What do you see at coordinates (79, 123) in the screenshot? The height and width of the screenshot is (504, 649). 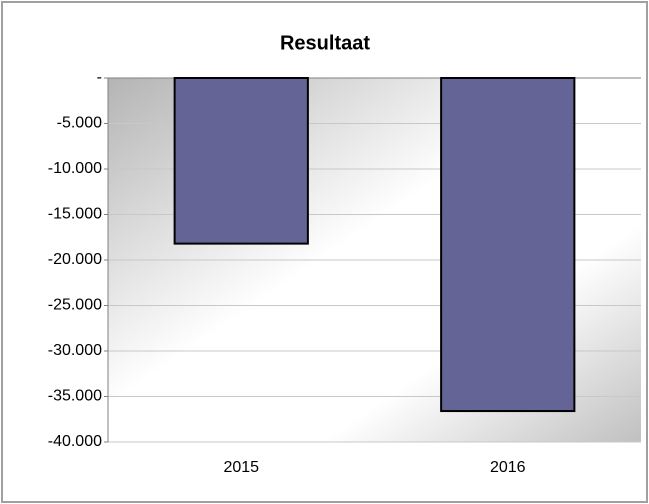 I see `y-tick-label: -5.000` at bounding box center [79, 123].